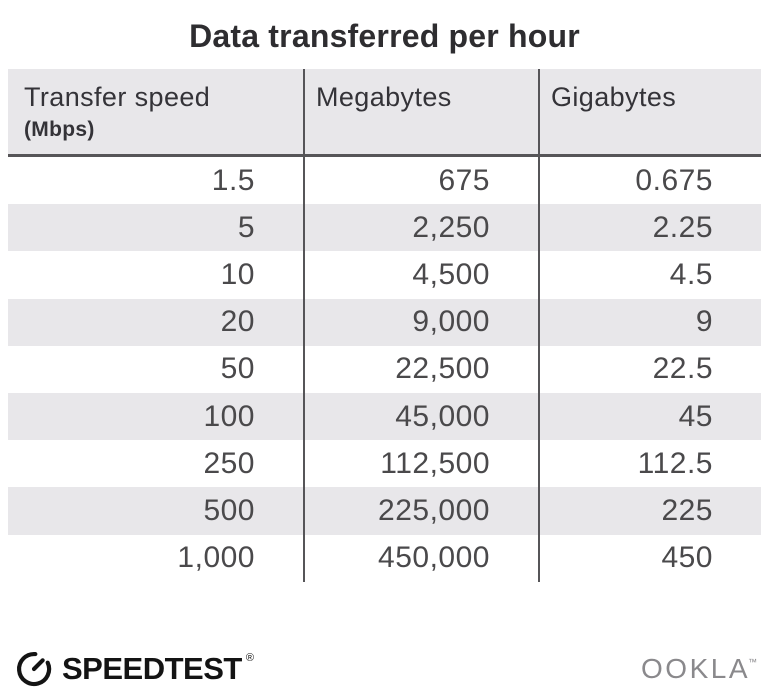 This screenshot has width=769, height=698. What do you see at coordinates (752, 662) in the screenshot?
I see `trademark-icon: ™` at bounding box center [752, 662].